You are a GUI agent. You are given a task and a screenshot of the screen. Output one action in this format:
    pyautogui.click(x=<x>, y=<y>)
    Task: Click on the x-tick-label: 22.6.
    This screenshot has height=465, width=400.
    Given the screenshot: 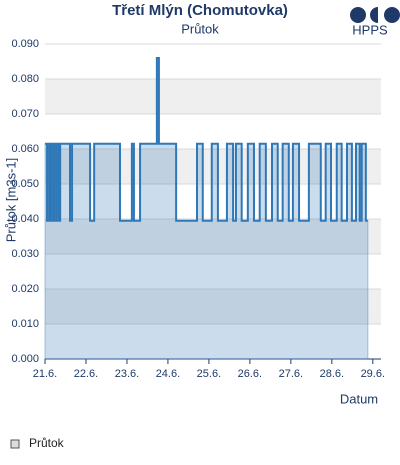 What is the action you would take?
    pyautogui.click(x=86, y=374)
    